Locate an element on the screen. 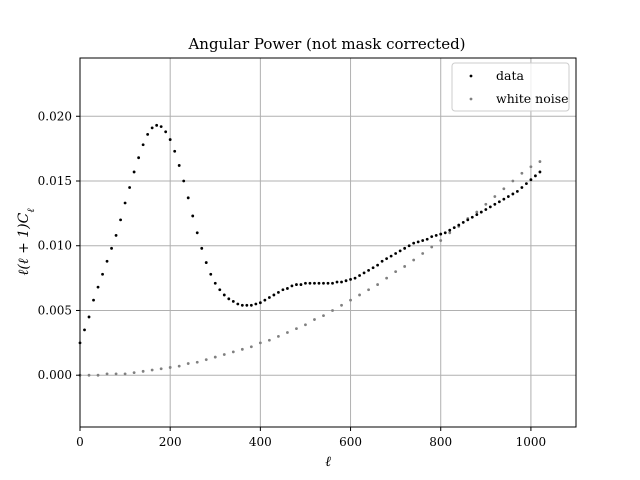 This screenshot has width=640, height=480. x-axis-ticks: 0 200 400 600 800 1000 is located at coordinates (311, 438).